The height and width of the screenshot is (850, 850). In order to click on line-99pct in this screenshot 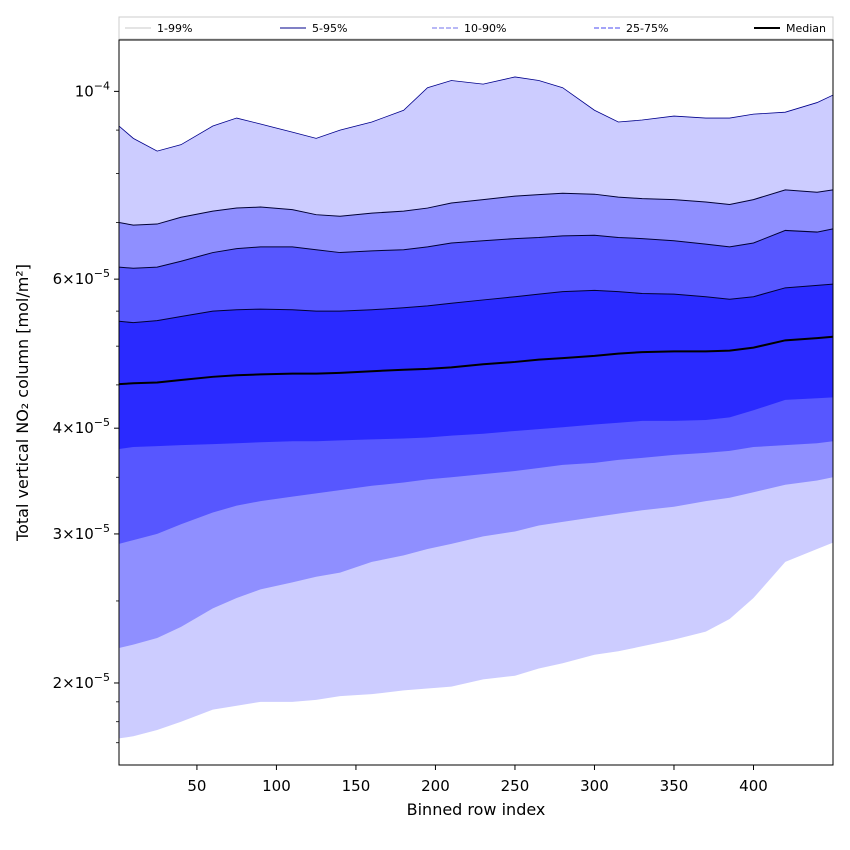, I will do `click(476, 114)`.